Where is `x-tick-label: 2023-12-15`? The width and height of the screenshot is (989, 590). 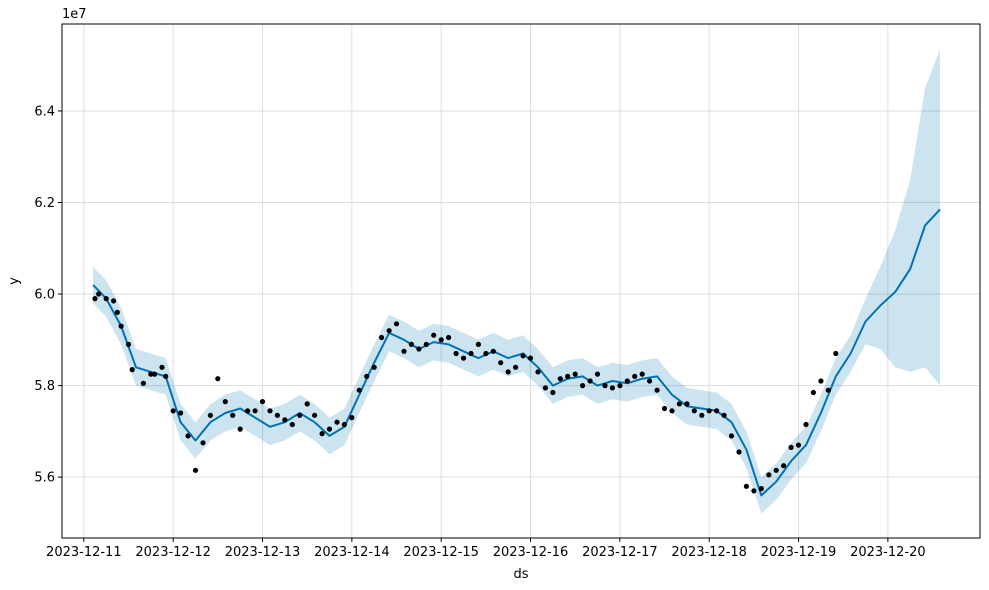
x-tick-label: 2023-12-15 is located at coordinates (441, 552).